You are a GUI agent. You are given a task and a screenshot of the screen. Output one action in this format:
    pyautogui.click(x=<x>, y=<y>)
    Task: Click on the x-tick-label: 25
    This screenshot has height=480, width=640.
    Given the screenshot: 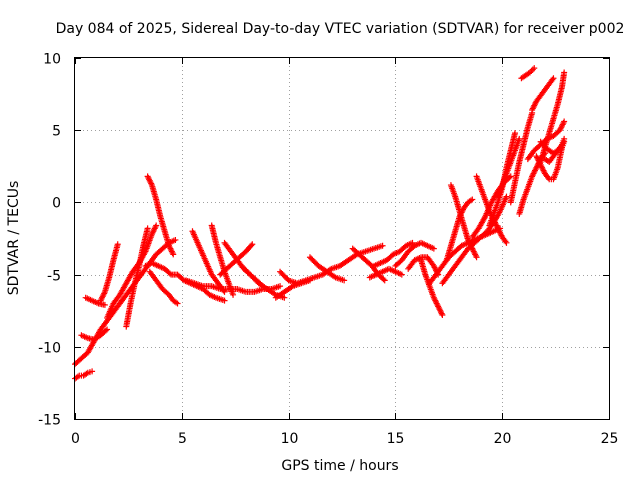 What is the action you would take?
    pyautogui.click(x=610, y=439)
    